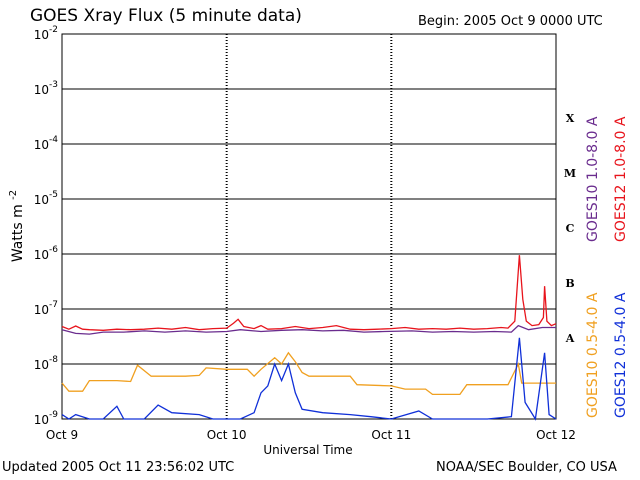 The height and width of the screenshot is (480, 640). What do you see at coordinates (307, 450) in the screenshot?
I see `x-axis-label: Universal Time` at bounding box center [307, 450].